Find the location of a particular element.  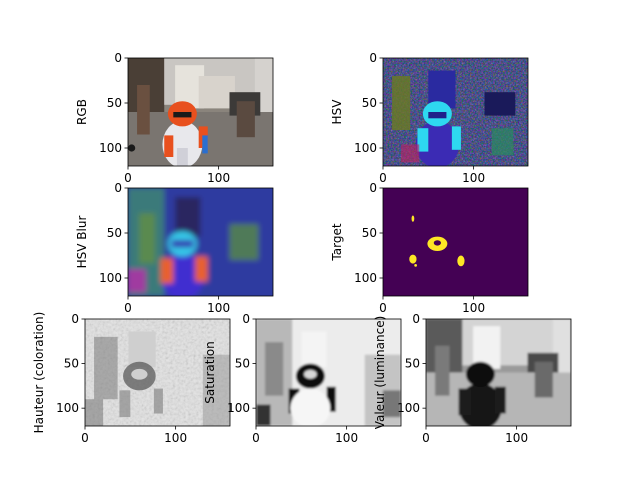

subplot-4: 0 100 0 50 100 Target is located at coordinates (429, 248).